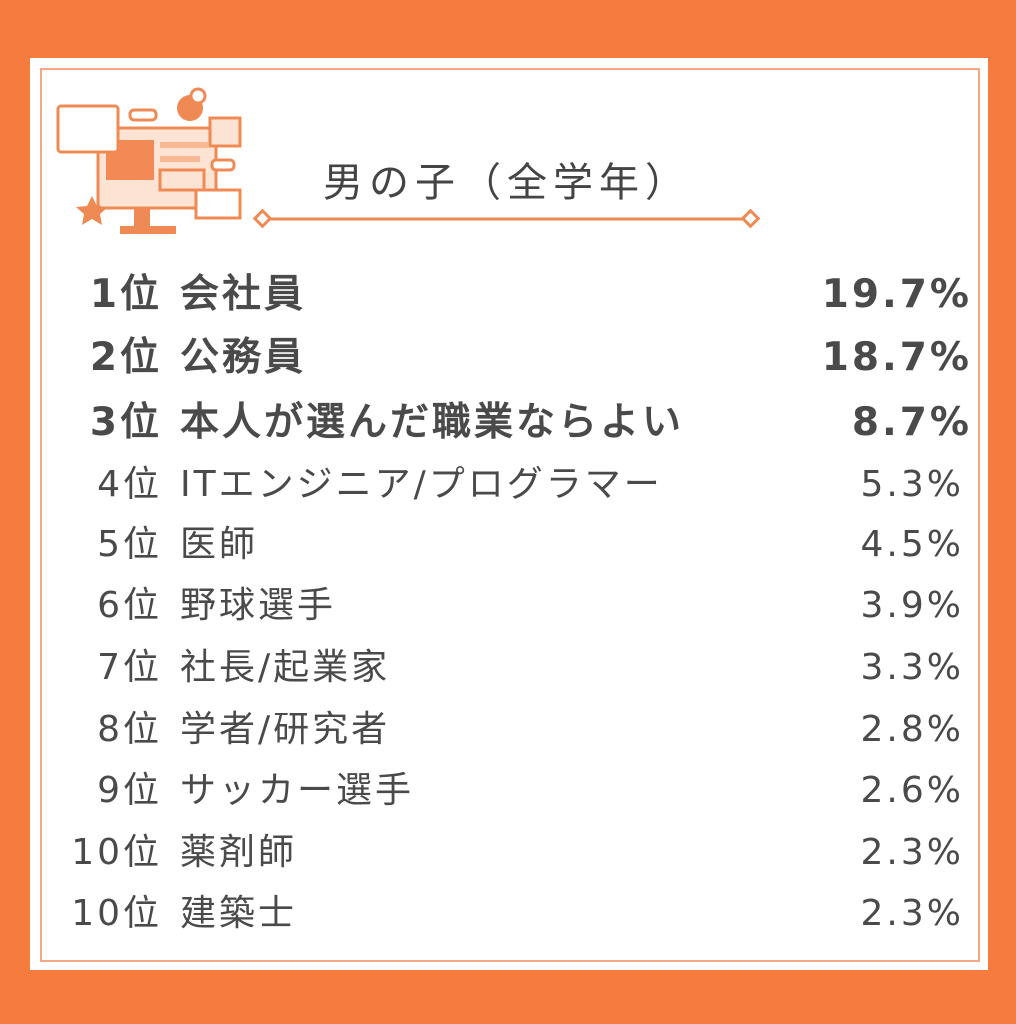 Image resolution: width=1016 pixels, height=1024 pixels. Describe the element at coordinates (129, 484) in the screenshot. I see `rank-label: 4位` at that location.